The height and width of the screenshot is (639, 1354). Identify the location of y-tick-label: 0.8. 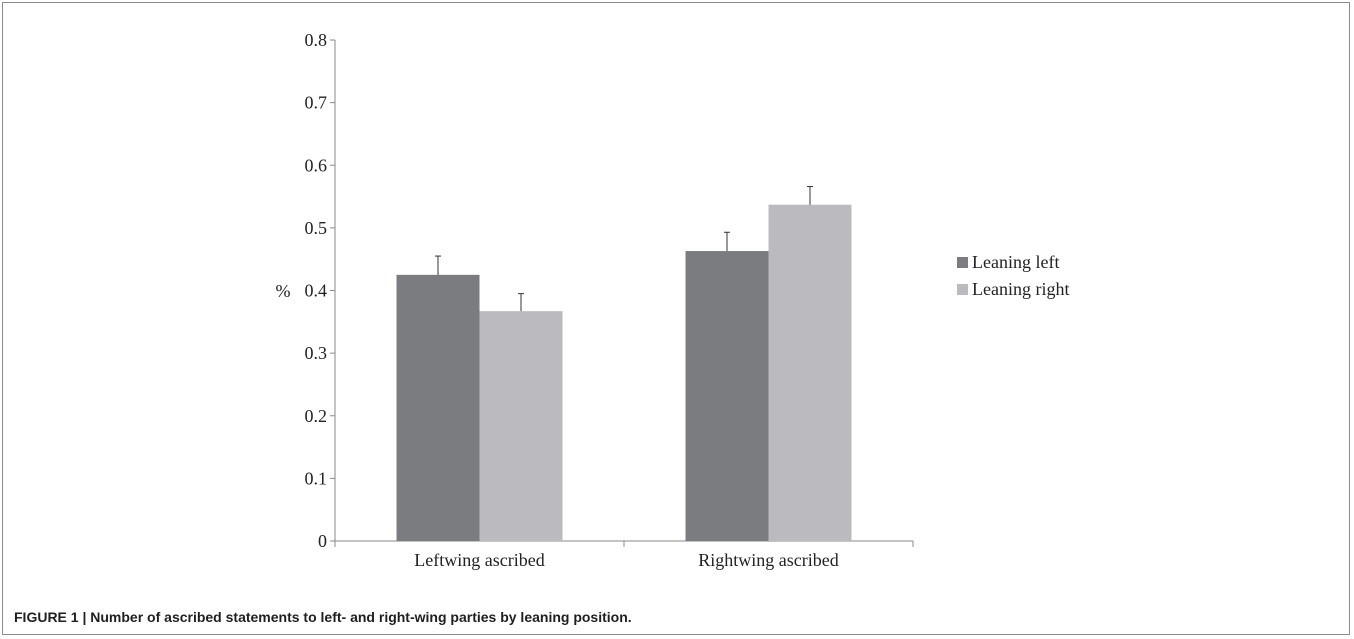
(316, 40).